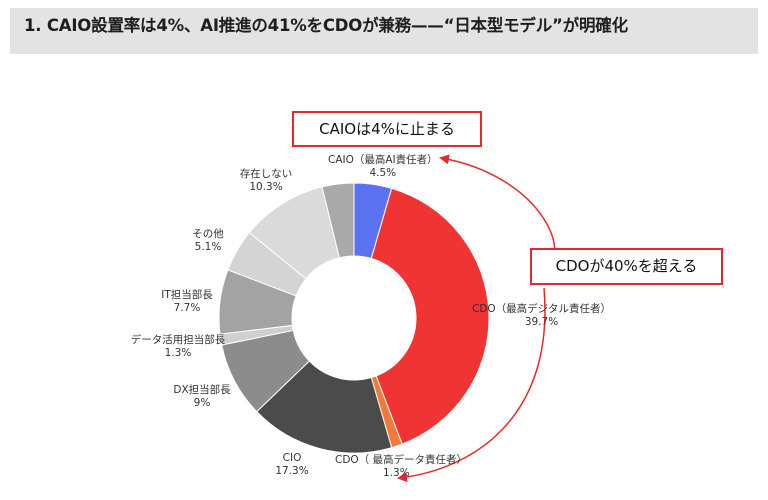 This screenshot has width=768, height=500. What do you see at coordinates (208, 247) in the screenshot?
I see `slice-label-other-value: 5.1%` at bounding box center [208, 247].